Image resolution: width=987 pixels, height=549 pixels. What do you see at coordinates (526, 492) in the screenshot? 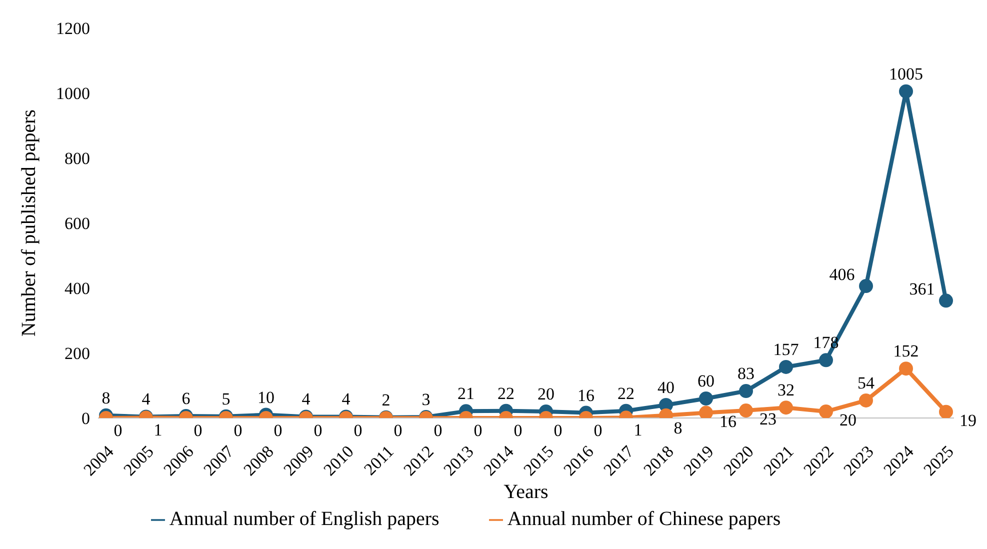
I see `x-axis-title: Years` at bounding box center [526, 492].